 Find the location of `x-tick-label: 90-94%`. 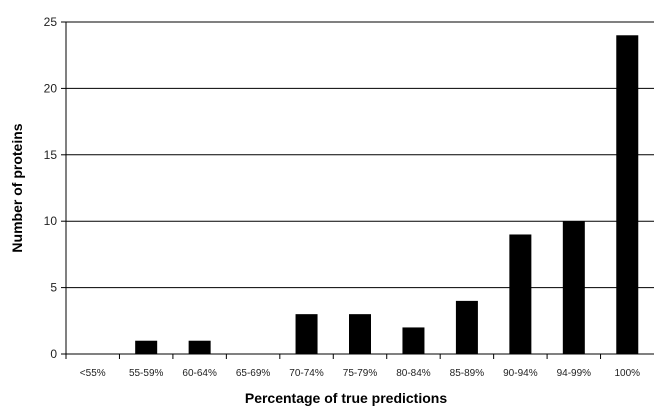

x-tick-label: 90-94% is located at coordinates (520, 373).